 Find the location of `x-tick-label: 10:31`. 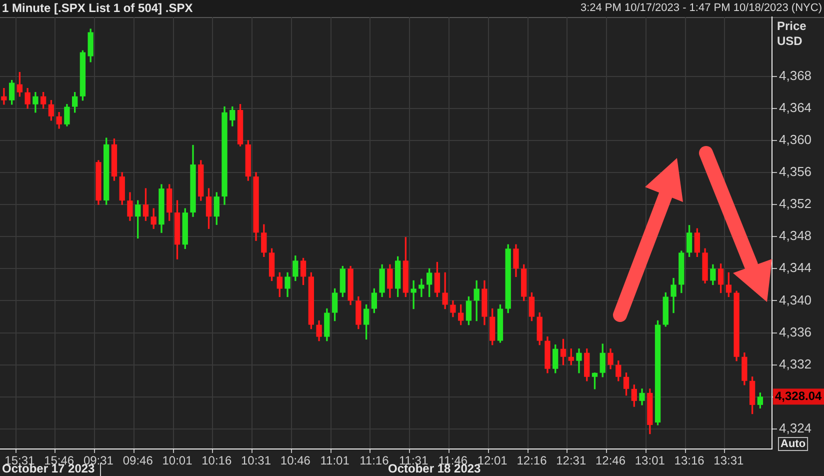

x-tick-label: 10:31 is located at coordinates (256, 461).